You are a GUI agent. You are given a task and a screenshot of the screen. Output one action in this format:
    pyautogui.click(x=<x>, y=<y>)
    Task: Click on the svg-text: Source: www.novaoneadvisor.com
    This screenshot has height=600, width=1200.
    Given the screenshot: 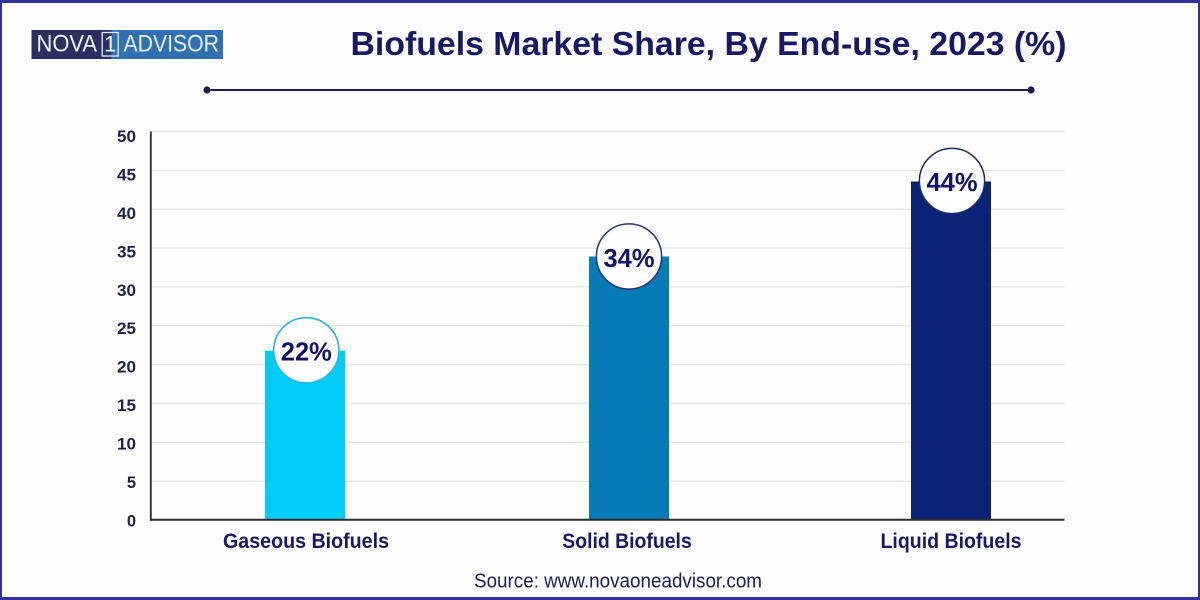 What is the action you would take?
    pyautogui.click(x=618, y=582)
    